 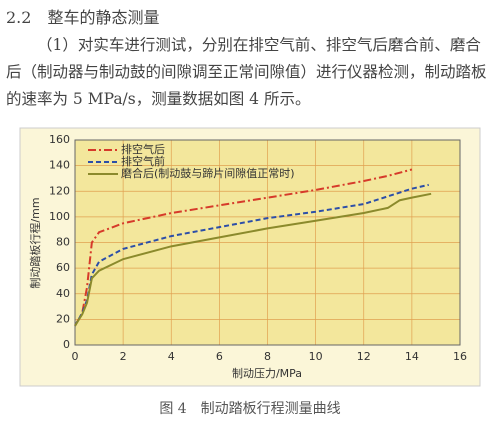 I want to click on x-tick-label: 10, so click(x=316, y=356).